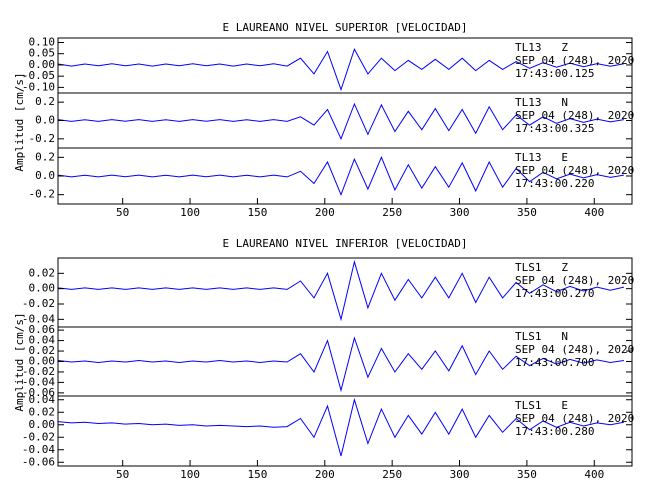 This screenshot has height=500, width=650. I want to click on trace-annotation: 17:43:00.220, so click(554, 183).